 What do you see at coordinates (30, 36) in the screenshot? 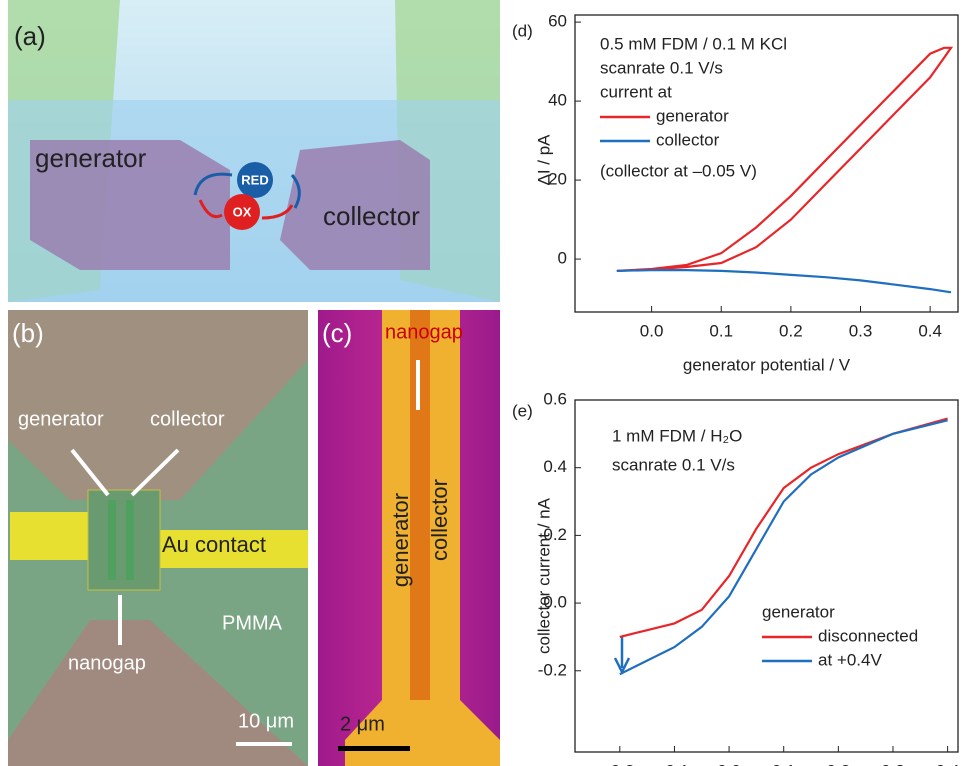
I see `panel-label: (a)` at bounding box center [30, 36].